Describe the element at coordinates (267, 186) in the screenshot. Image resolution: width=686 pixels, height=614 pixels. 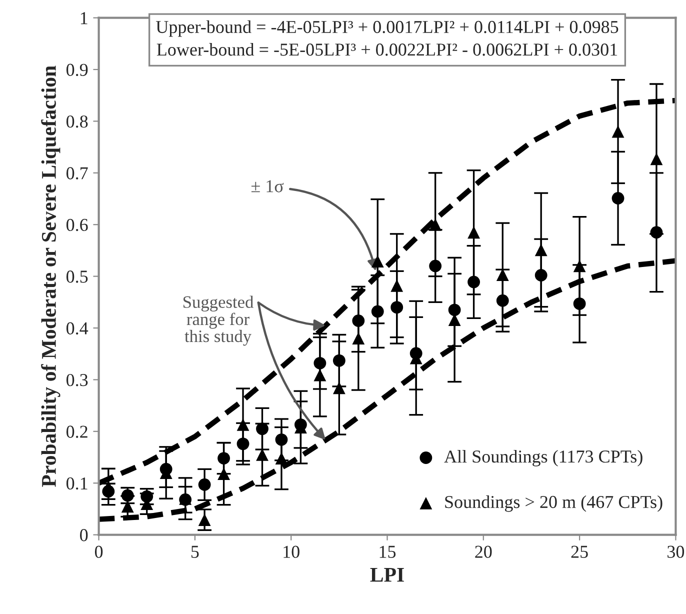
I see `annotation: ± 1σ` at that location.